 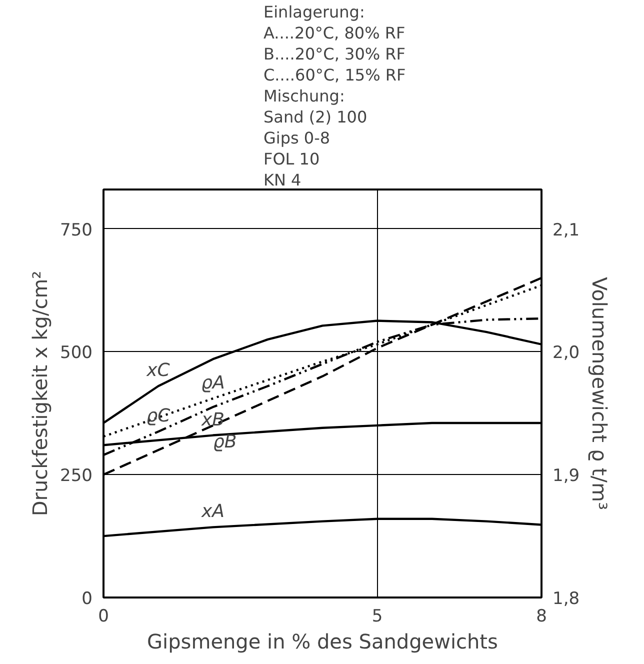 I want to click on text: Sand (2) 100, so click(x=316, y=117).